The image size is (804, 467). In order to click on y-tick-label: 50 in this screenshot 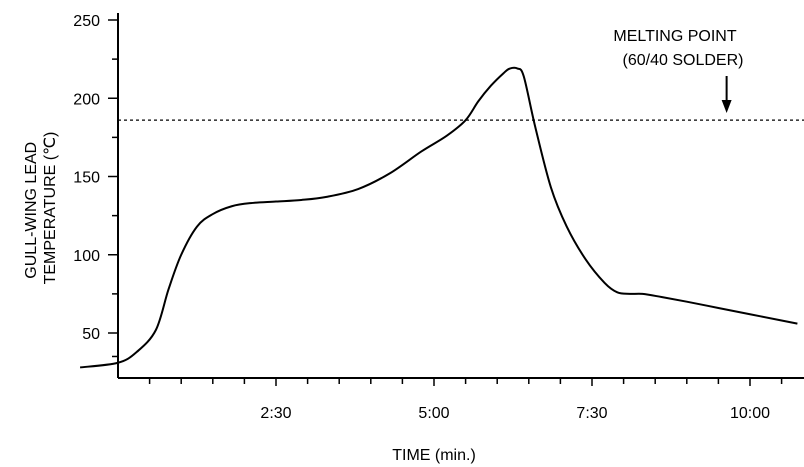, I will do `click(91, 334)`.